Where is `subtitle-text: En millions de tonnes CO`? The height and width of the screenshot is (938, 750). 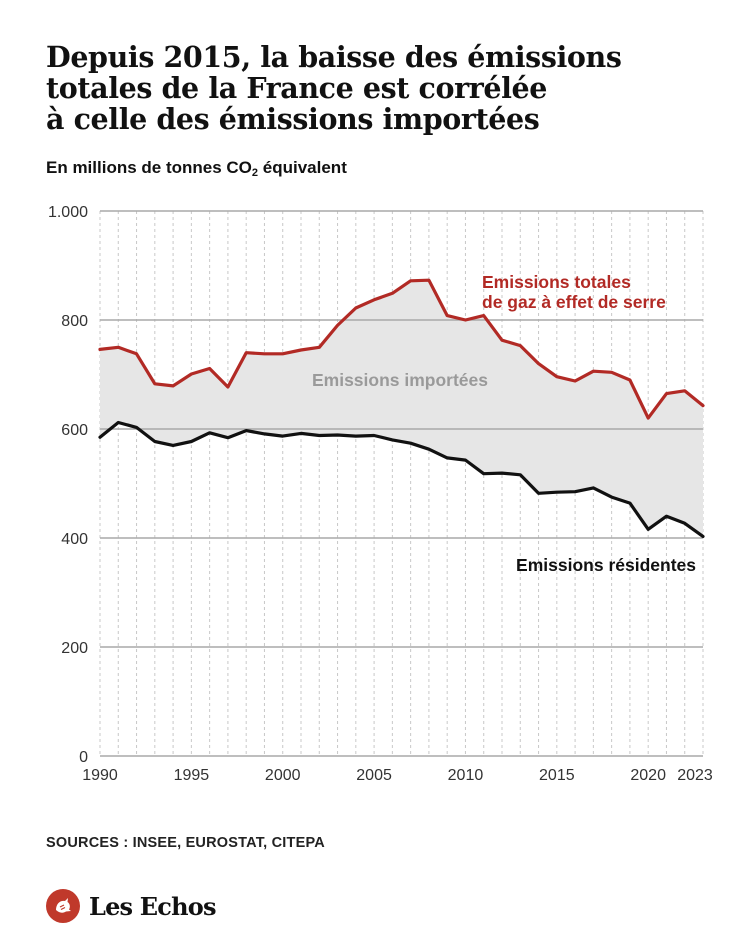 subtitle-text: En millions de tonnes CO is located at coordinates (149, 167).